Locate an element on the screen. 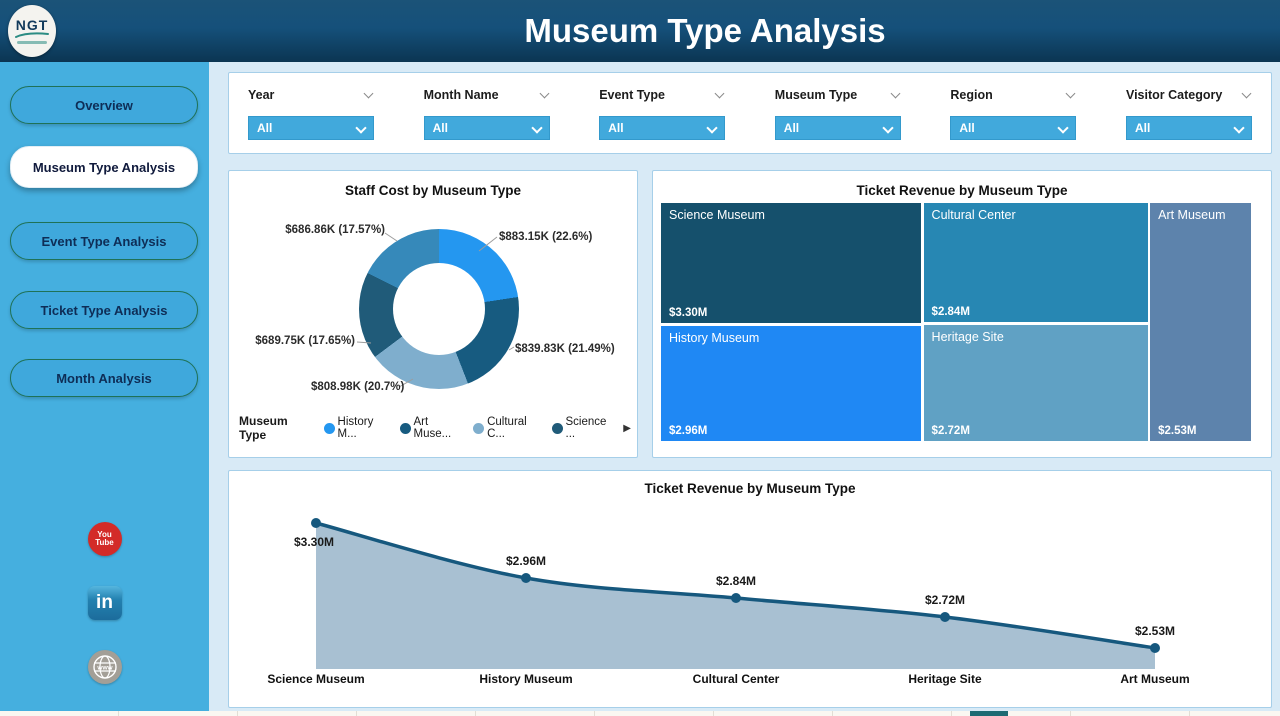 This screenshot has height=716, width=1280. slicer-label: Event Type is located at coordinates (632, 95).